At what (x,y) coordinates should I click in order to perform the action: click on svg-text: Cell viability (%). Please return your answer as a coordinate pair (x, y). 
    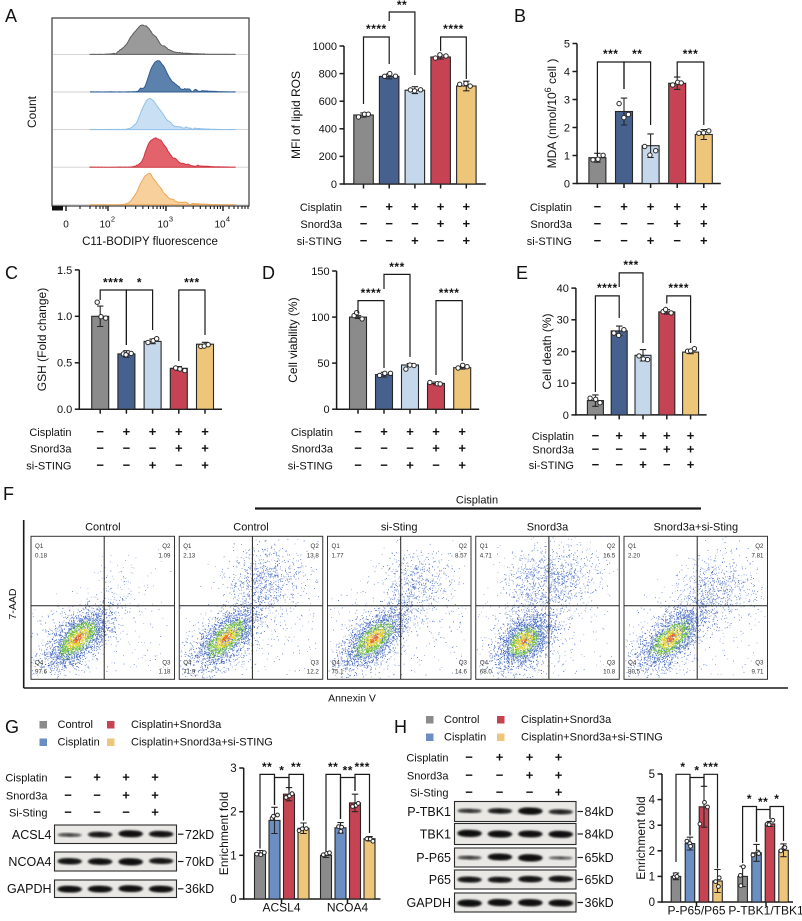
    Looking at the image, I should click on (293, 339).